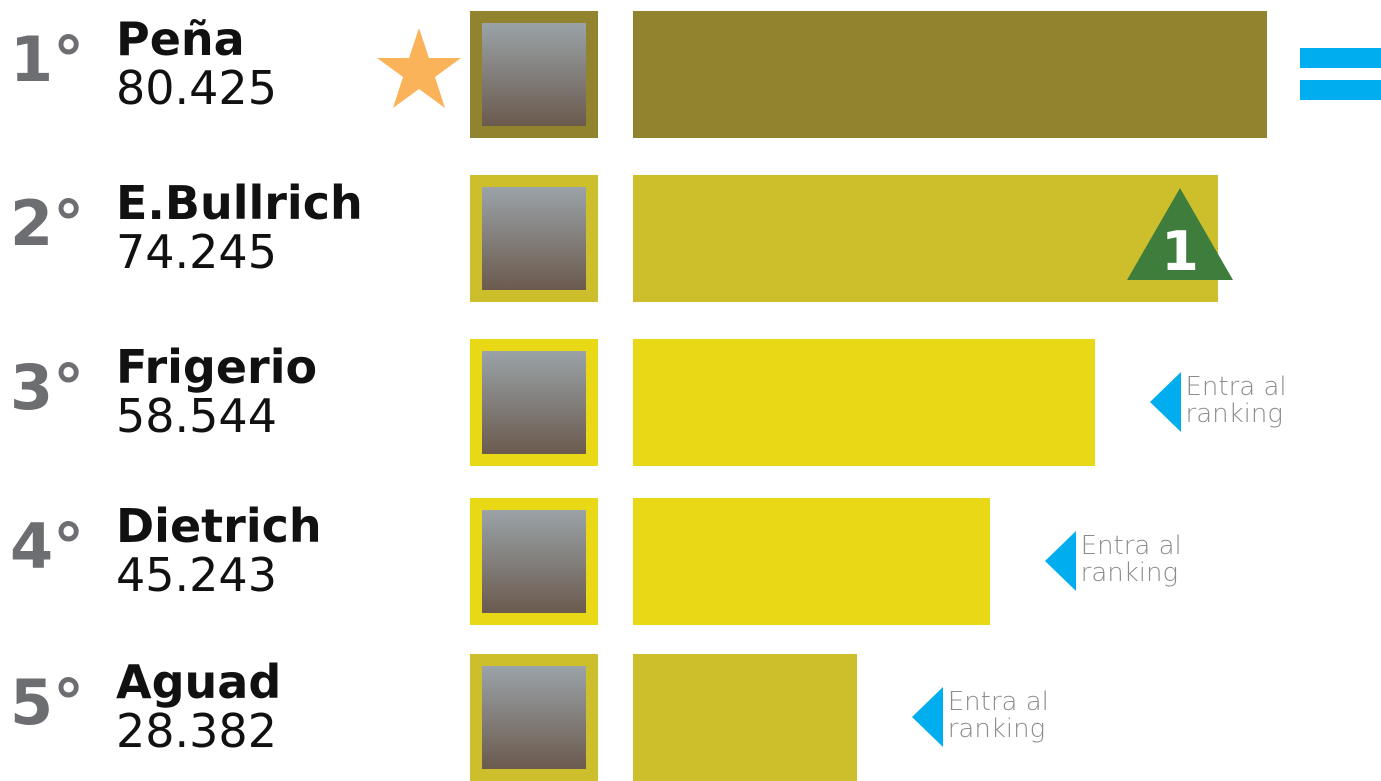 Image resolution: width=1381 pixels, height=781 pixels. I want to click on rank-label: 3°, so click(47, 387).